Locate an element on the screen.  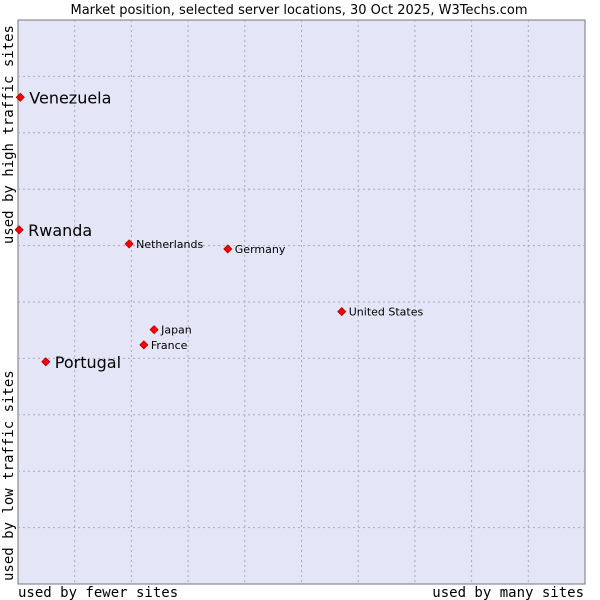
data-label-netherlands: Netherlands is located at coordinates (169, 244).